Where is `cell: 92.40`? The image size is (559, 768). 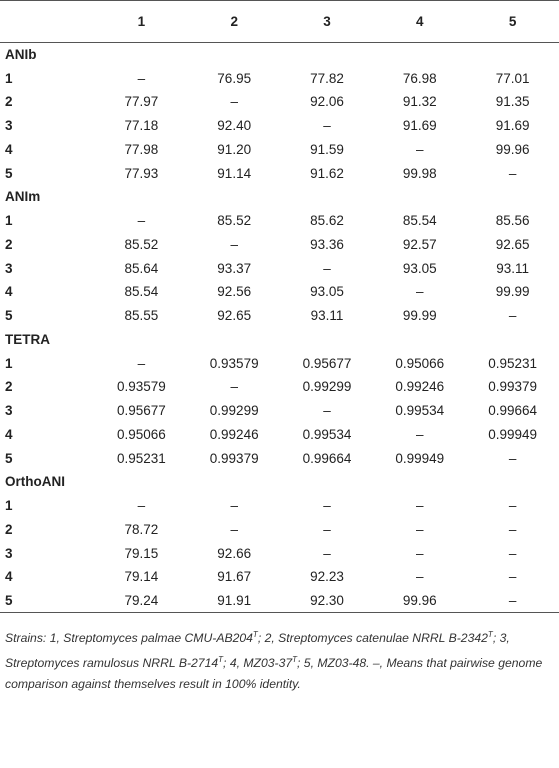 cell: 92.40 is located at coordinates (234, 126).